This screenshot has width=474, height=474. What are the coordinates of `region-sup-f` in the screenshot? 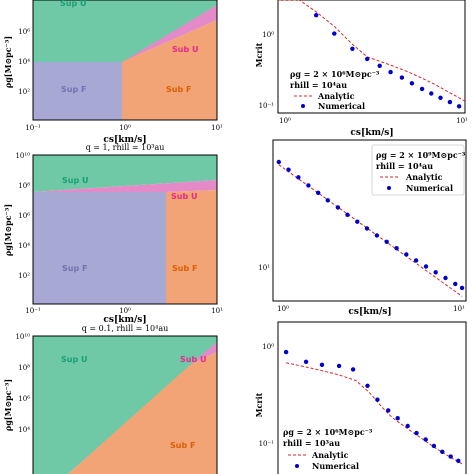 It's located at (77, 91).